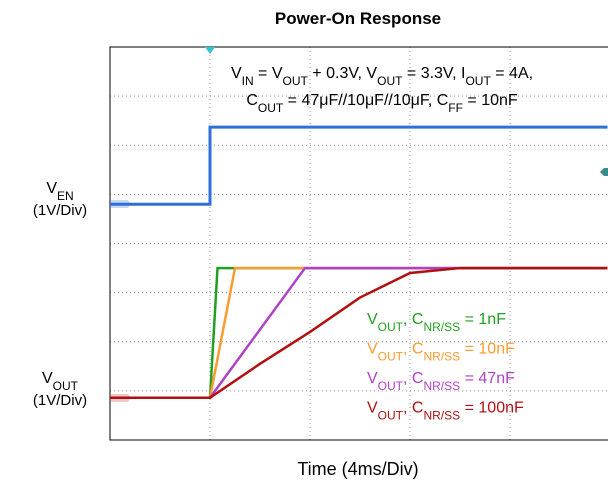 The image size is (608, 489). I want to click on annotation-part: FF, so click(455, 108).